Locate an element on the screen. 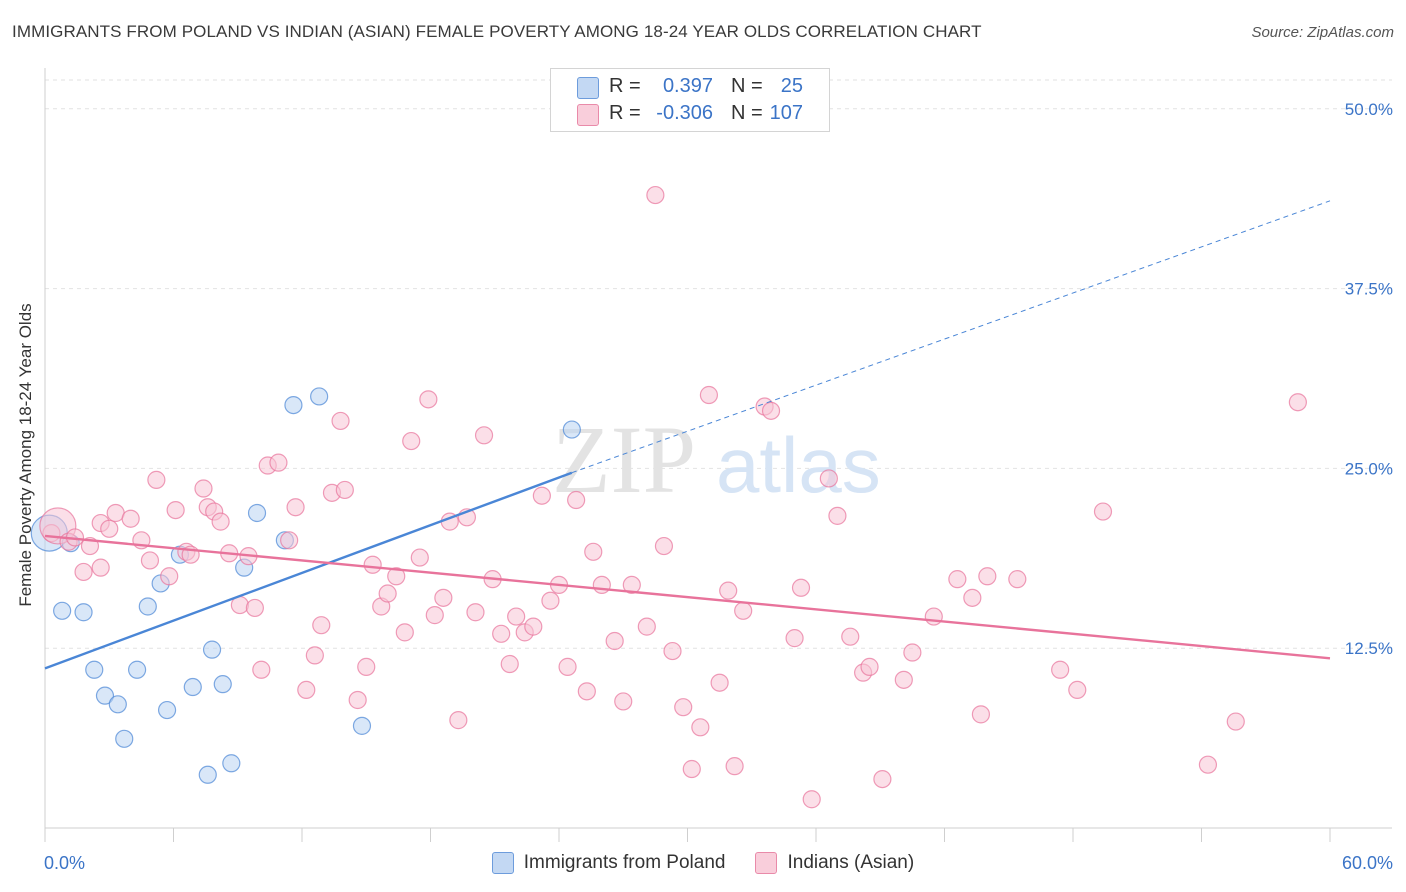  y-axis-label: Female Poverty Among 18-24 Year Olds is located at coordinates (25, 455).